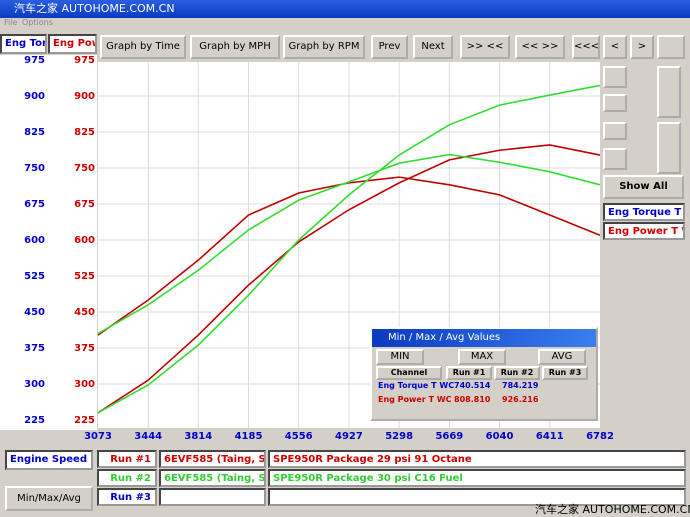  Describe the element at coordinates (416, 385) in the screenshot. I see `popup-cell: Eng Torque T WC` at that location.